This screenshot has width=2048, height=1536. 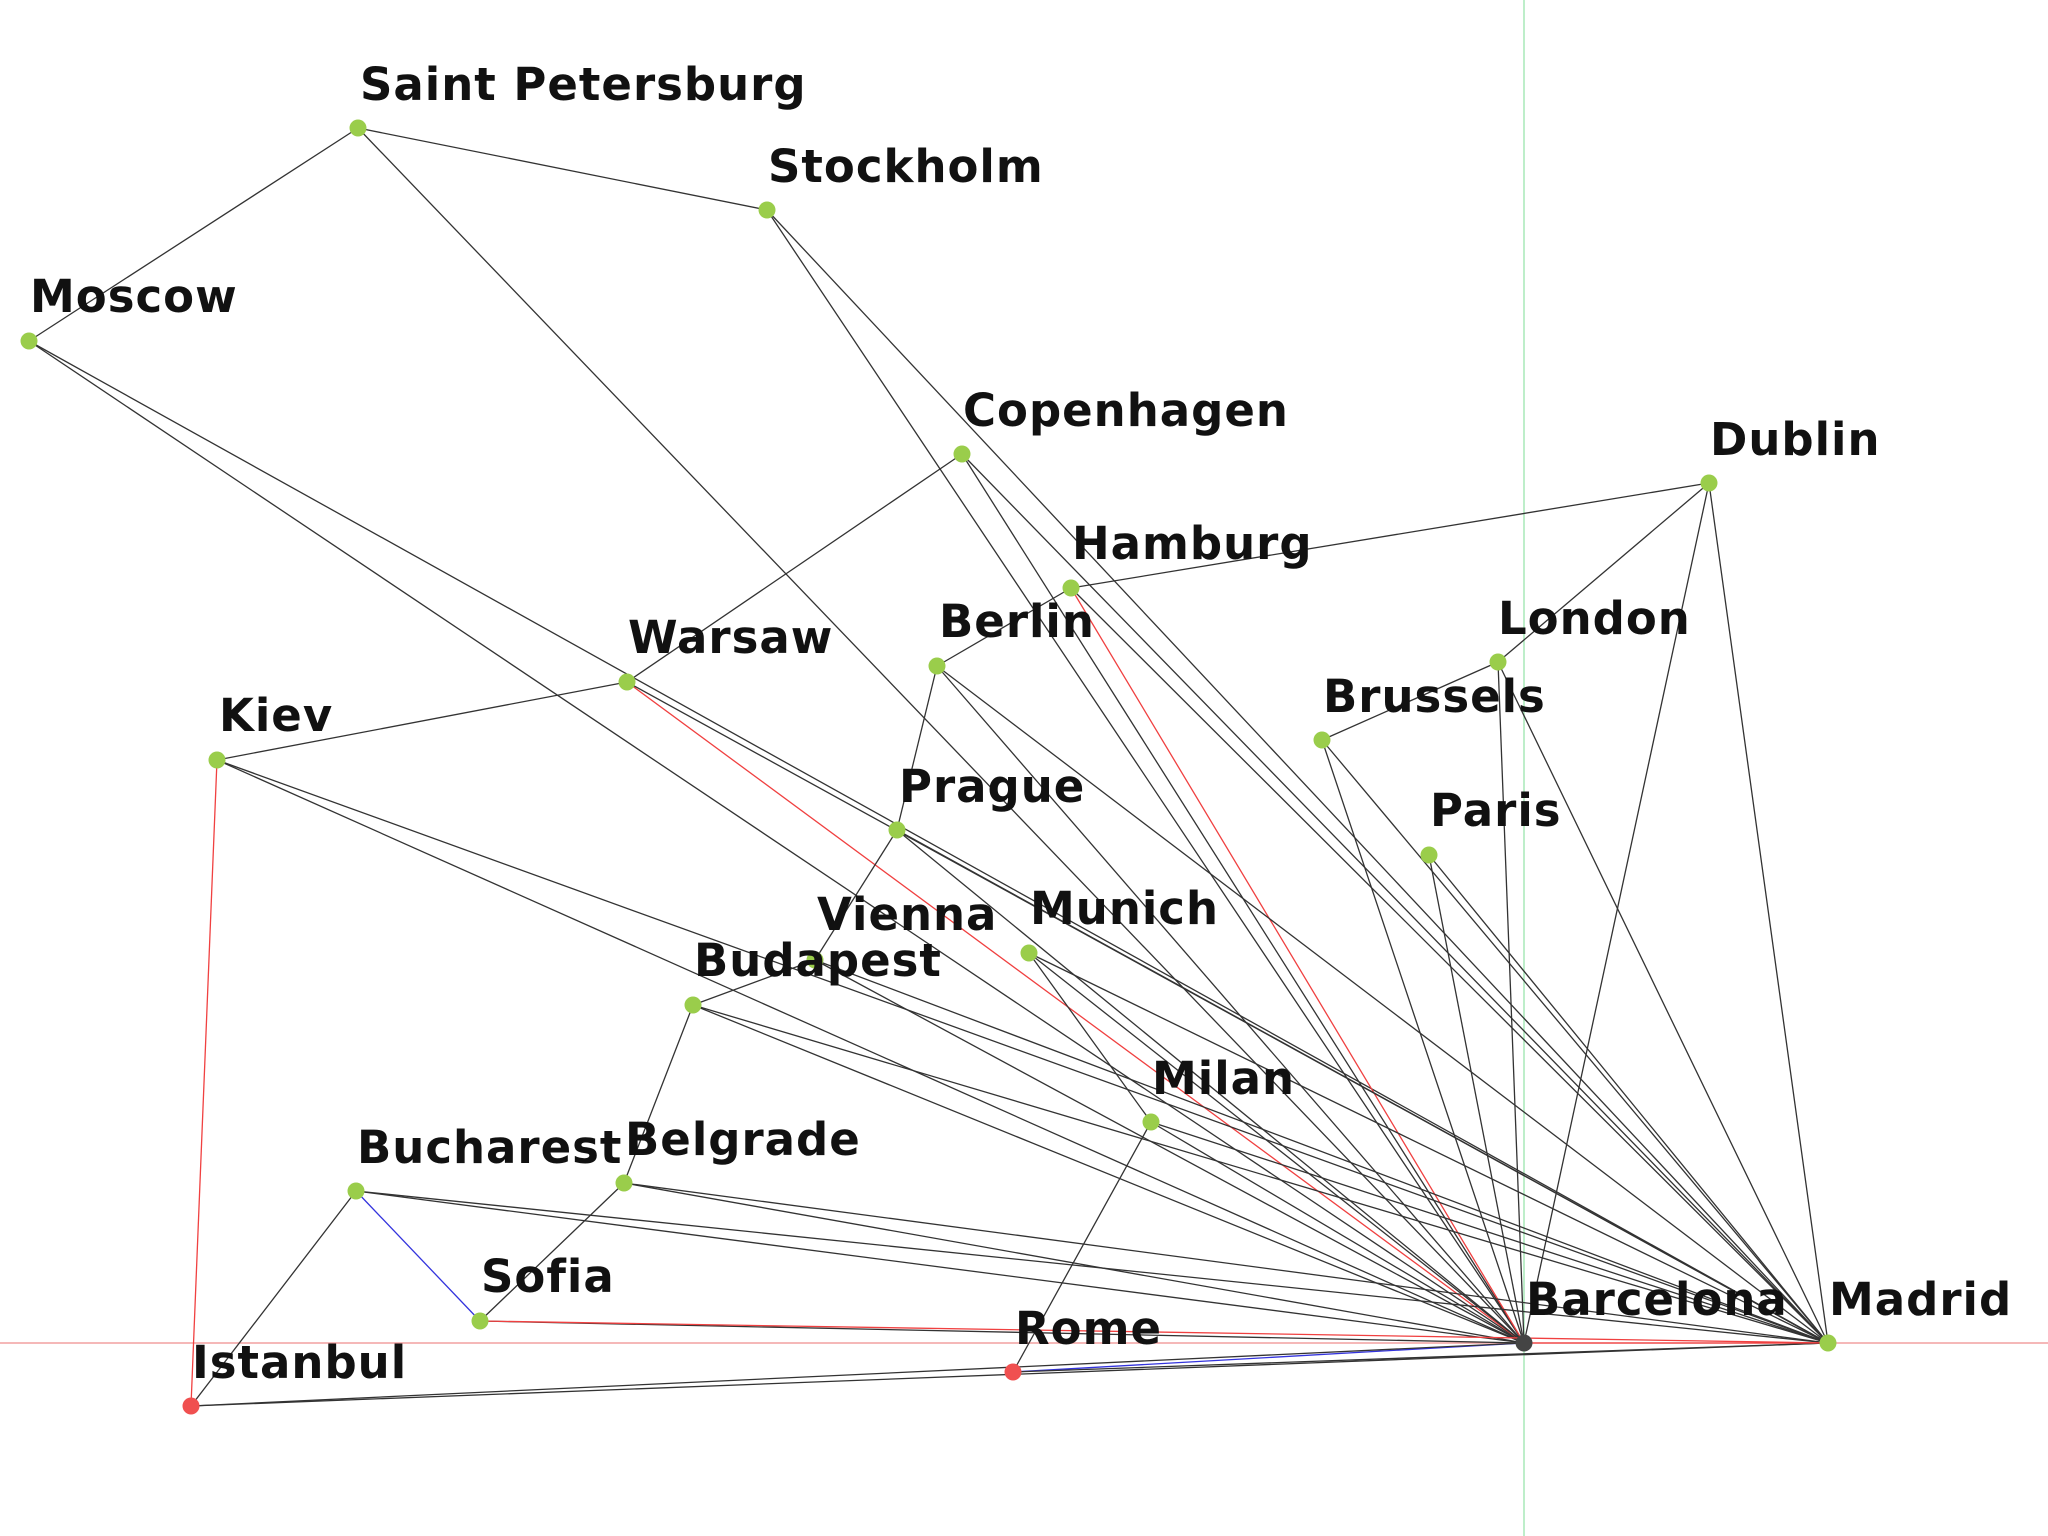 What do you see at coordinates (134, 296) in the screenshot?
I see `city-label-moscow: Moscow` at bounding box center [134, 296].